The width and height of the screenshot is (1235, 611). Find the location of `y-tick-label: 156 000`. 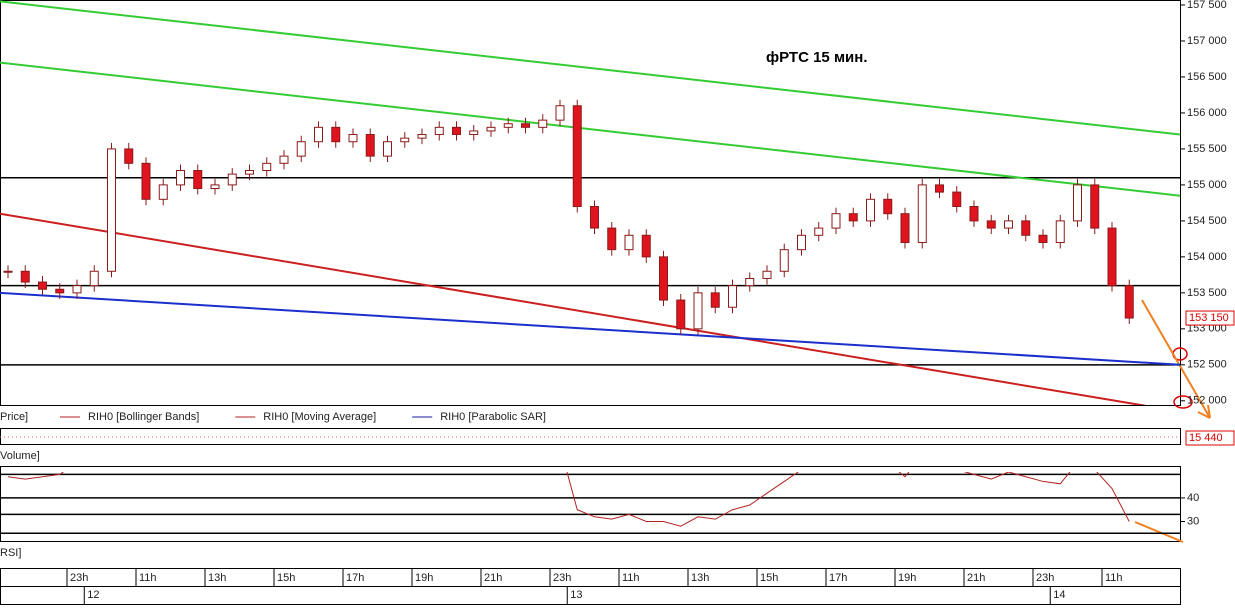

y-tick-label: 156 000 is located at coordinates (1207, 113).